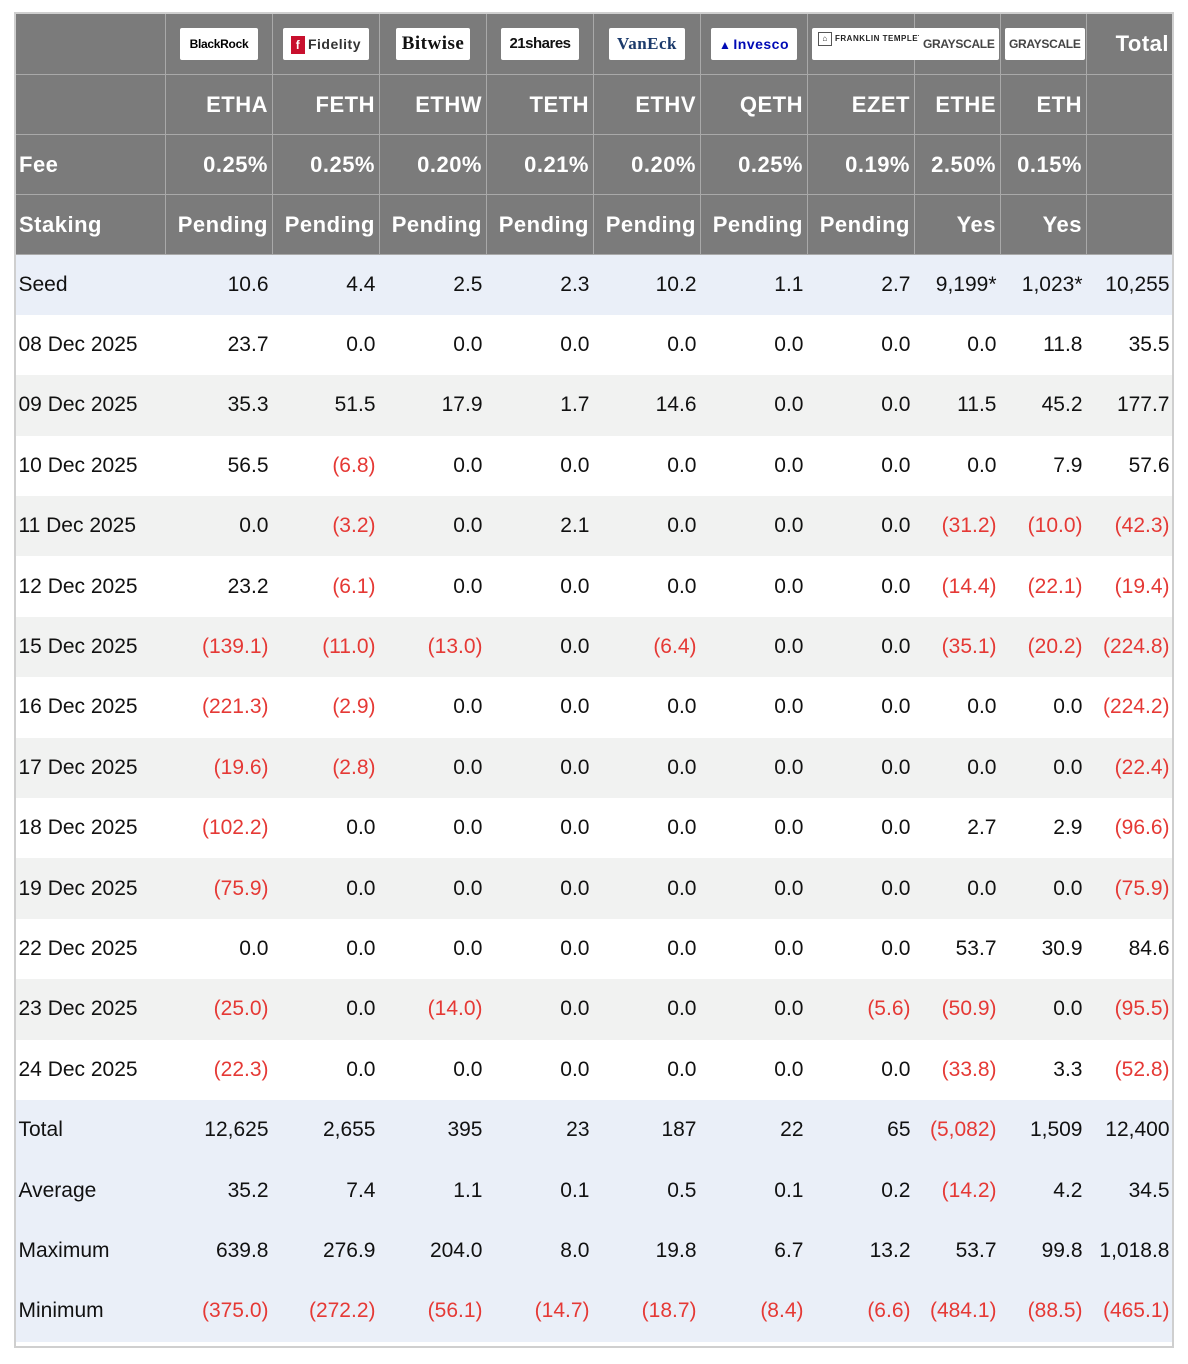 Image resolution: width=1188 pixels, height=1364 pixels. I want to click on flow-cell: (6.1), so click(326, 586).